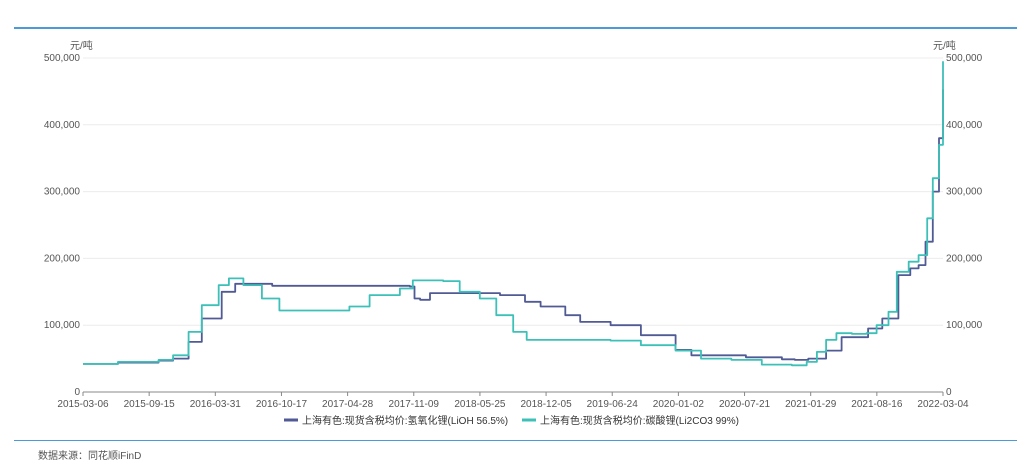 The image size is (1031, 472). I want to click on x-tick-label: 2021-01-29, so click(811, 404).